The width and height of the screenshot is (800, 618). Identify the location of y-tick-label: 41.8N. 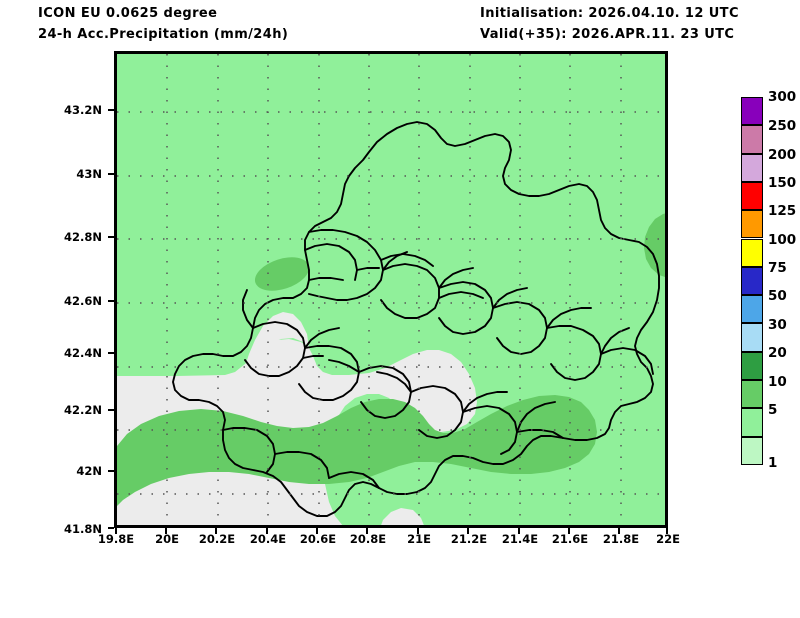
(83, 529).